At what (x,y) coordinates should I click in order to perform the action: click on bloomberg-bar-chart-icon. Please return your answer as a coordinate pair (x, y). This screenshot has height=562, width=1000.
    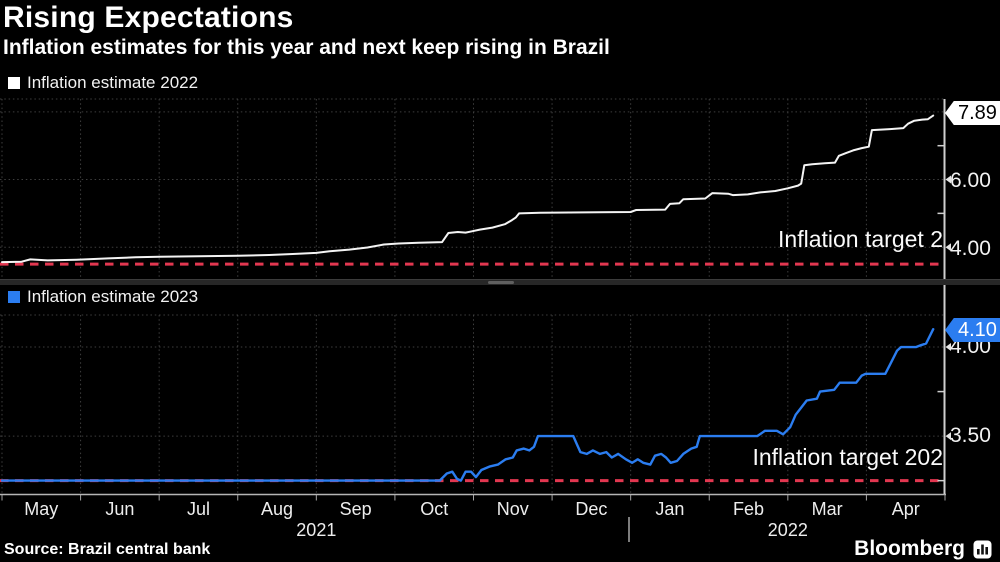
    Looking at the image, I should click on (982, 549).